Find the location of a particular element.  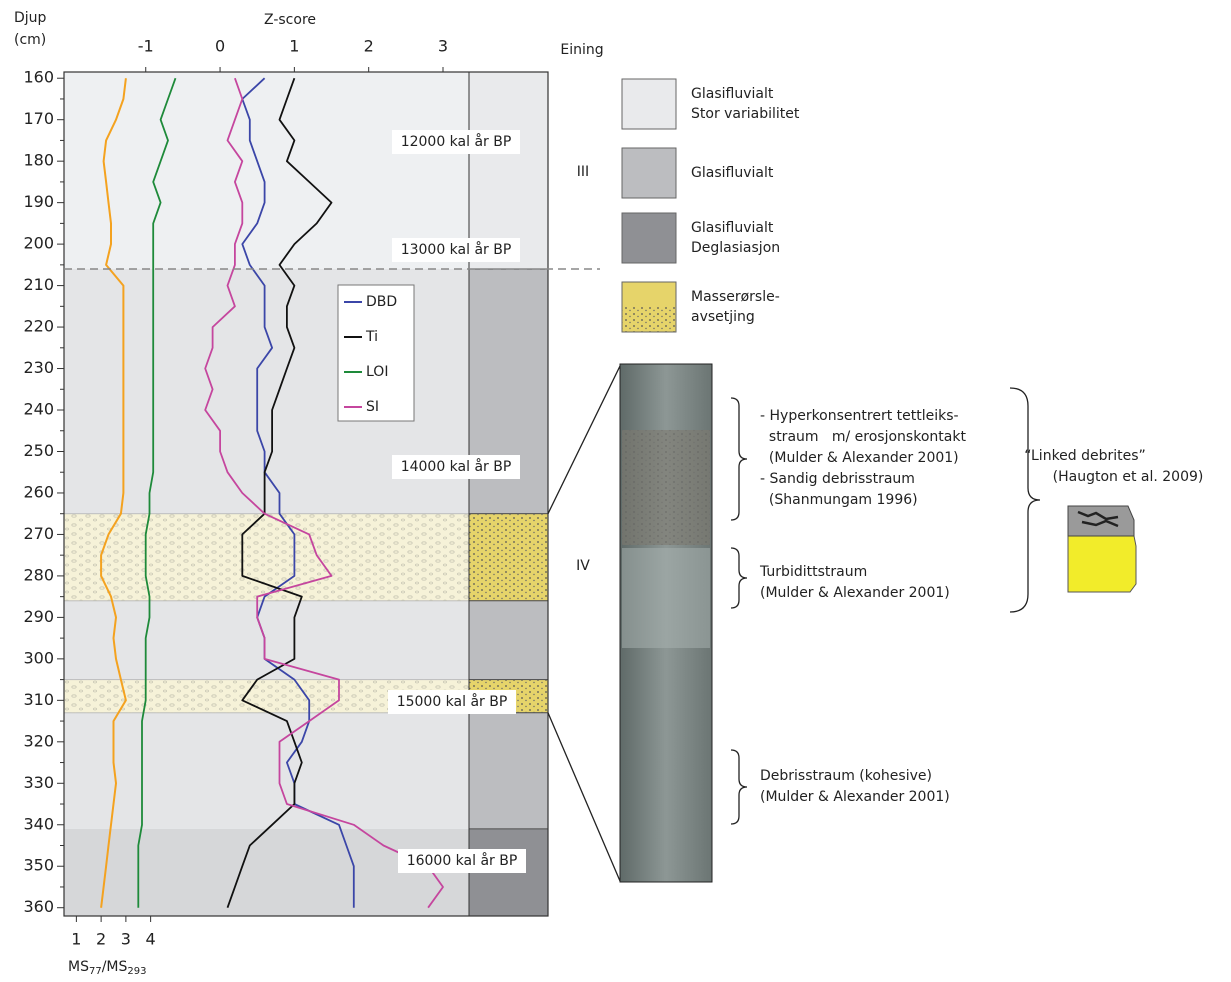

unit-label: III is located at coordinates (583, 172).